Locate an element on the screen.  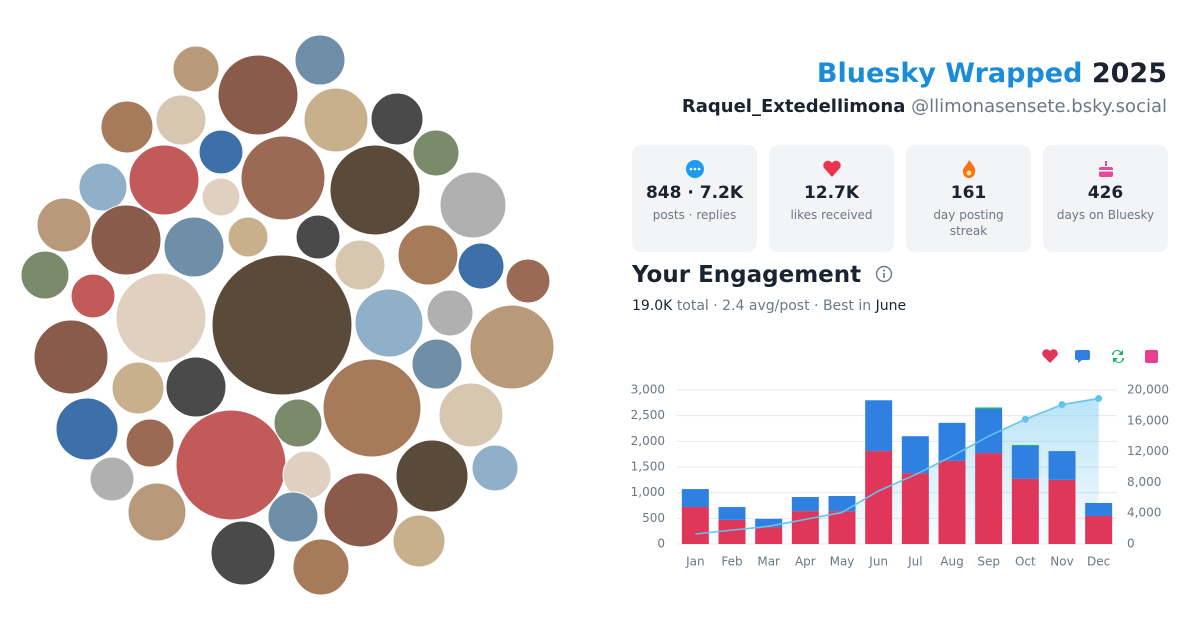
x-tick-label: Aug is located at coordinates (951, 562).